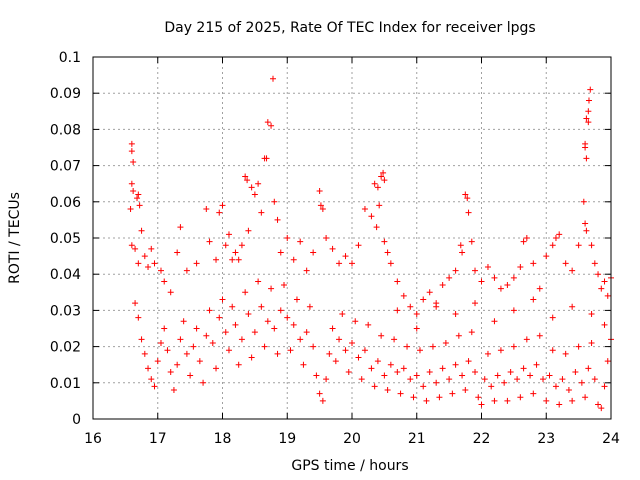 The height and width of the screenshot is (480, 640). What do you see at coordinates (158, 439) in the screenshot?
I see `x-tick-label: 17` at bounding box center [158, 439].